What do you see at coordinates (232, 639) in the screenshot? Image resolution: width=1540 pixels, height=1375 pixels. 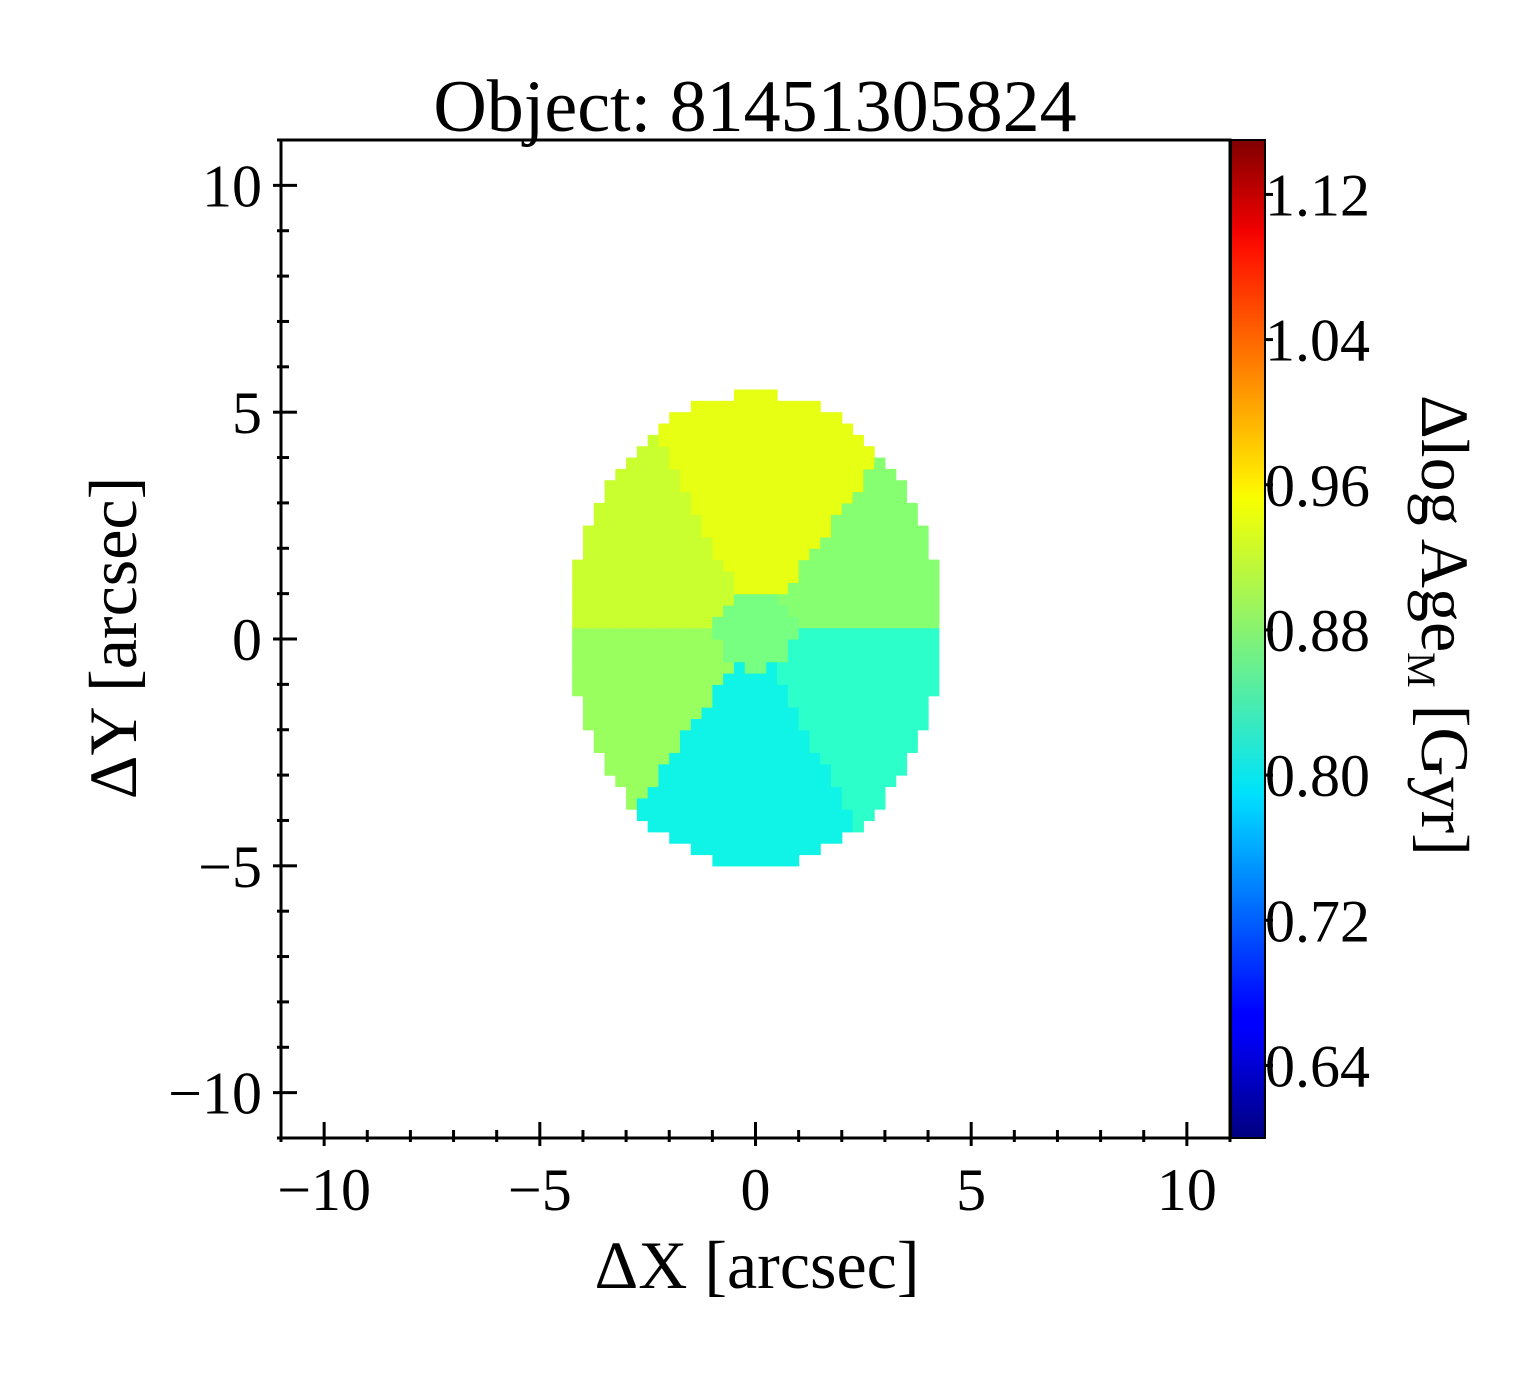 I see `y-axis-ticks: −10 −5 0 5 10` at bounding box center [232, 639].